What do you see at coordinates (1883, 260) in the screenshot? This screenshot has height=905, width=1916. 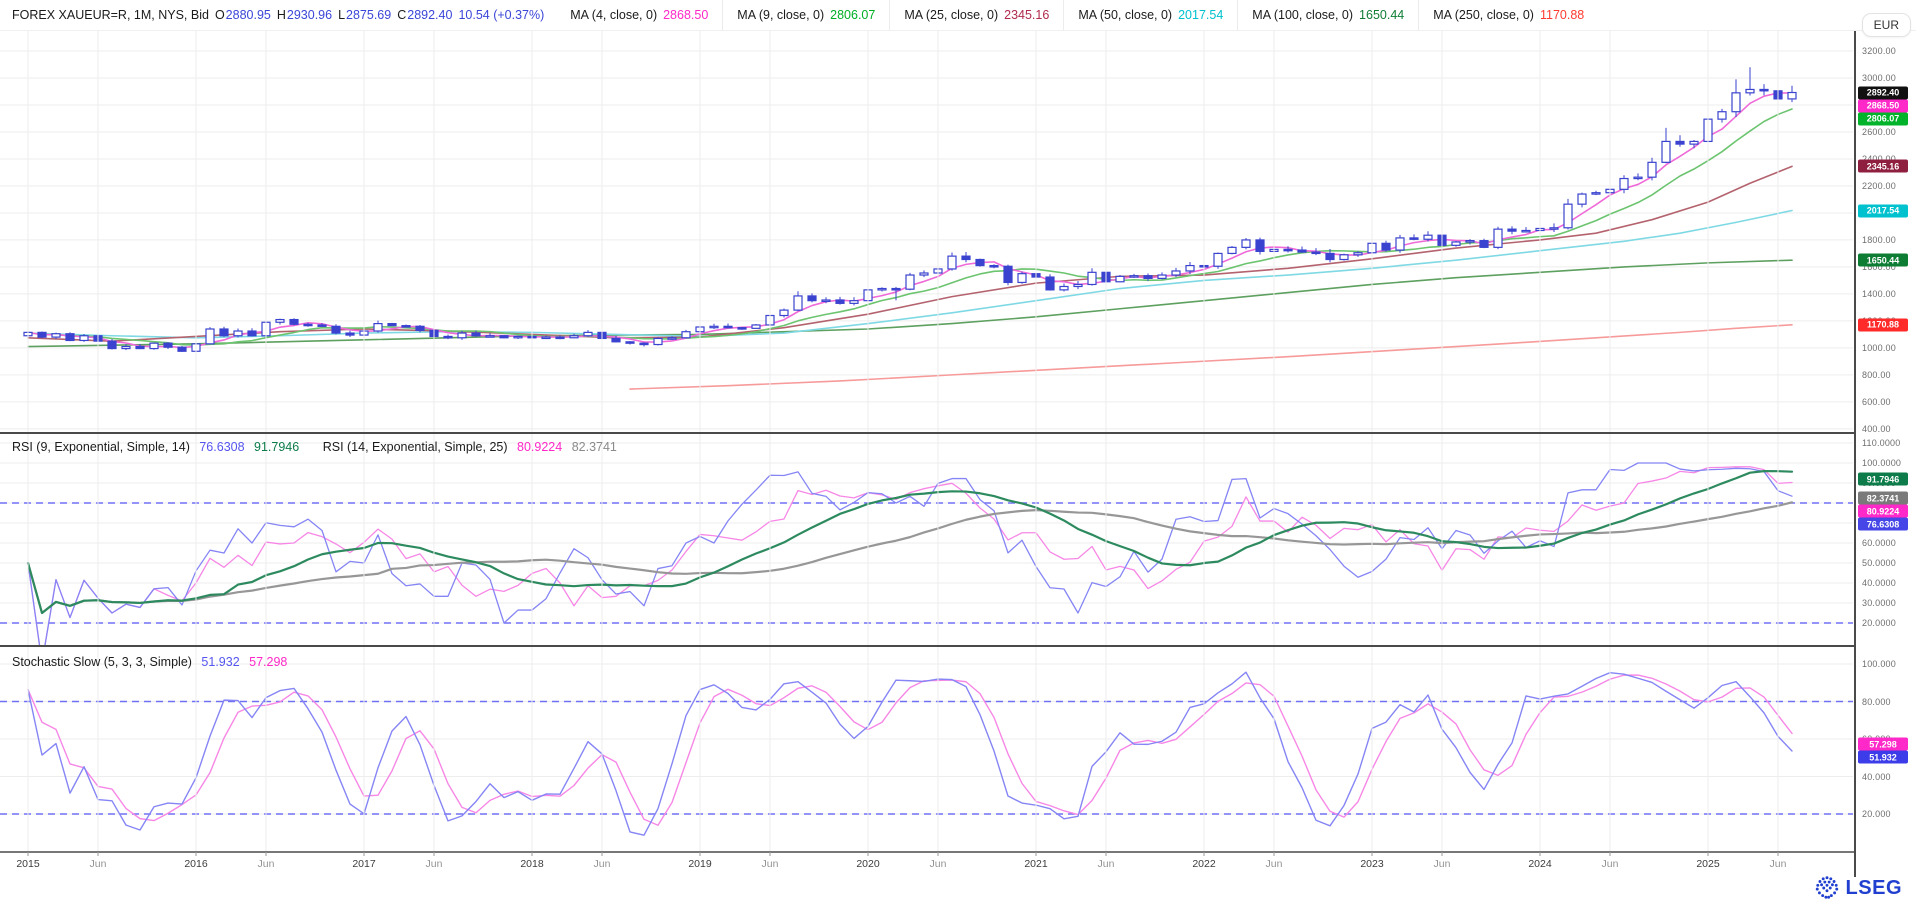 I see `axis-price-badge: 1650.44` at bounding box center [1883, 260].